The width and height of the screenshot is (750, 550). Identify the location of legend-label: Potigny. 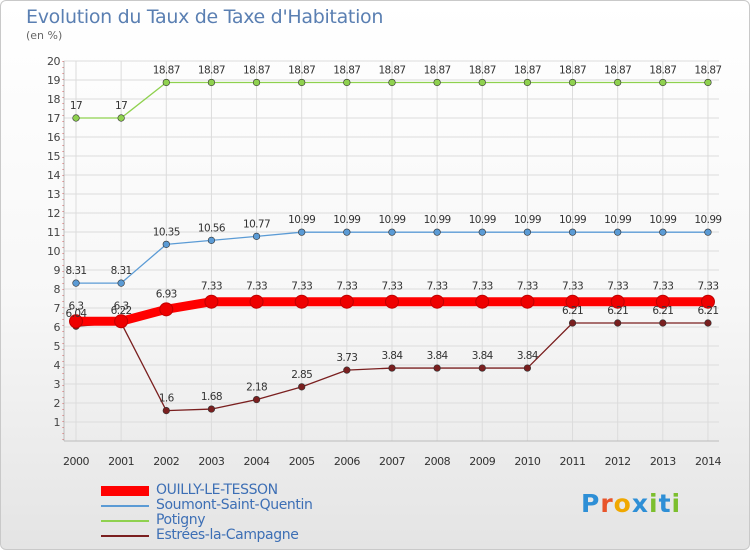
(181, 520).